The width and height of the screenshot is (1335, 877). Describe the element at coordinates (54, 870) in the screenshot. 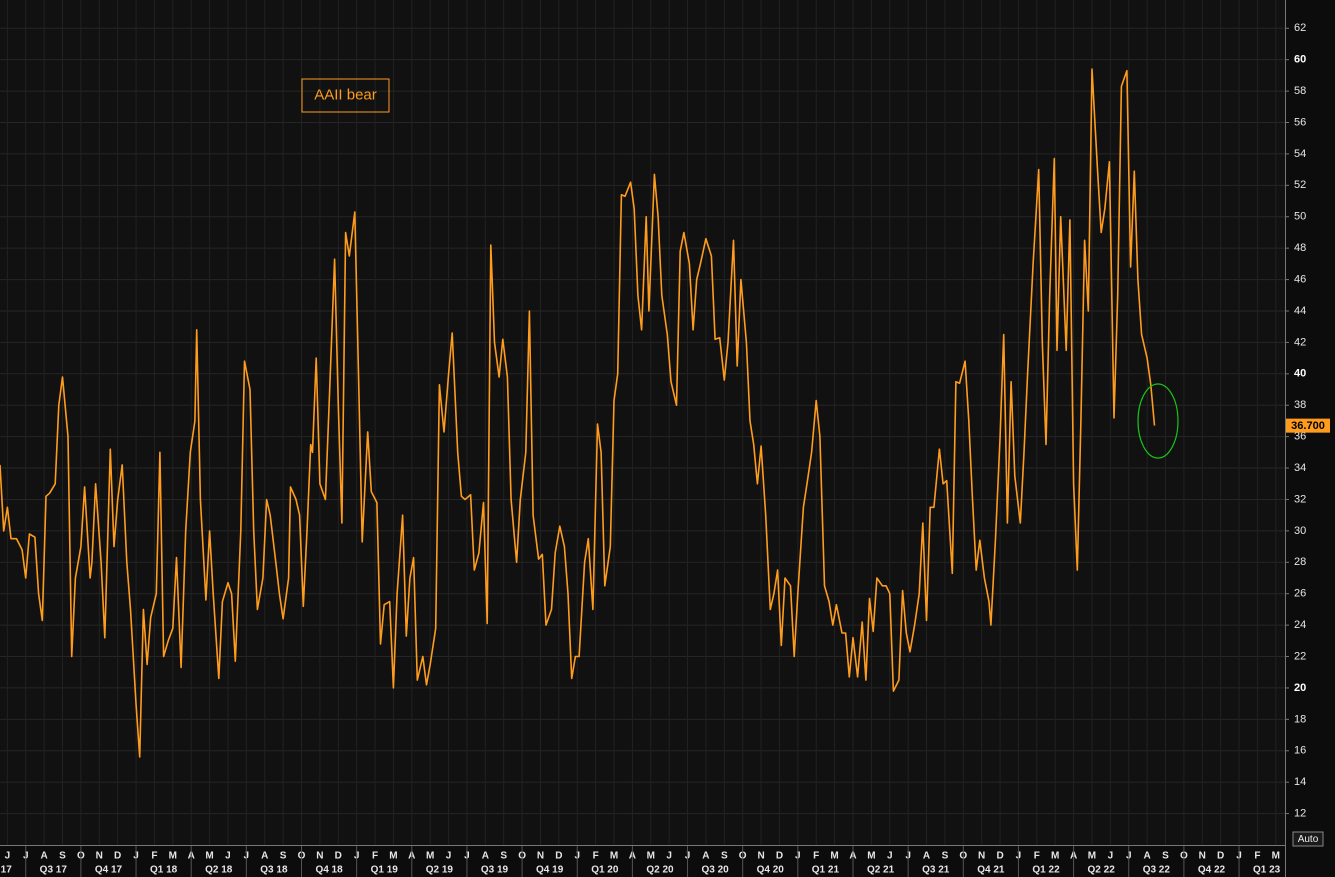

I see `quarter-label: Q3 17` at that location.